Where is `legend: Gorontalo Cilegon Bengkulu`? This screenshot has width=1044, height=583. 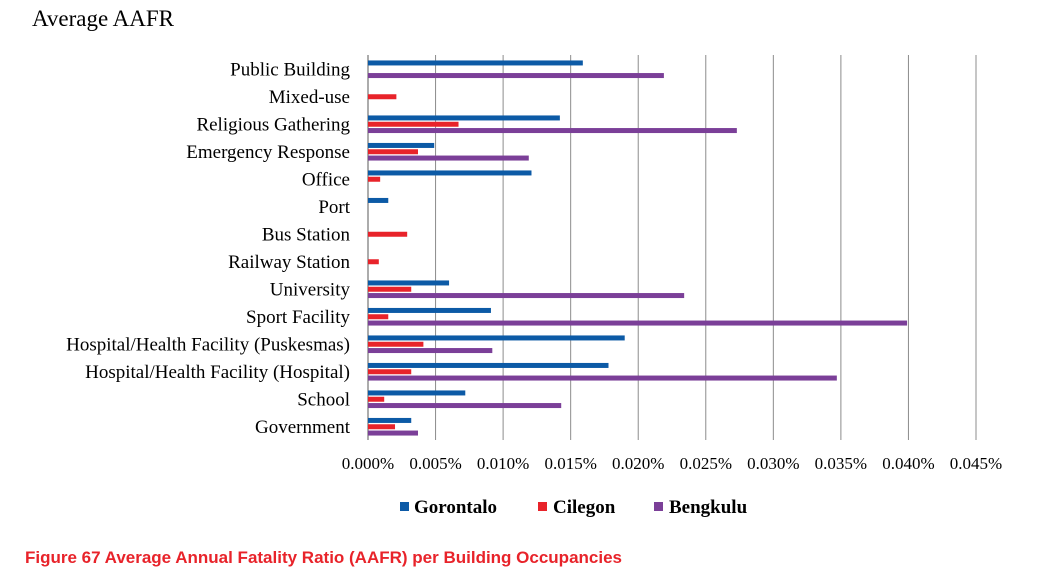
legend: Gorontalo Cilegon Bengkulu is located at coordinates (574, 507).